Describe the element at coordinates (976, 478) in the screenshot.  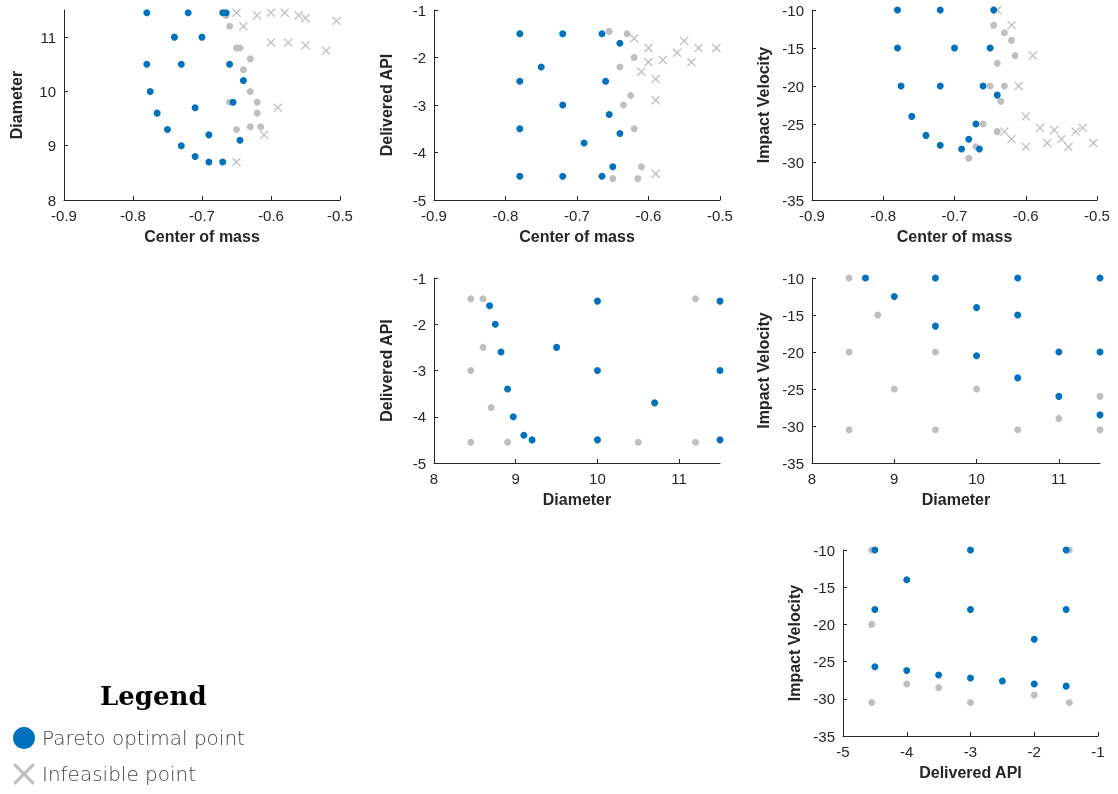
I see `x-tick-label: 10` at that location.